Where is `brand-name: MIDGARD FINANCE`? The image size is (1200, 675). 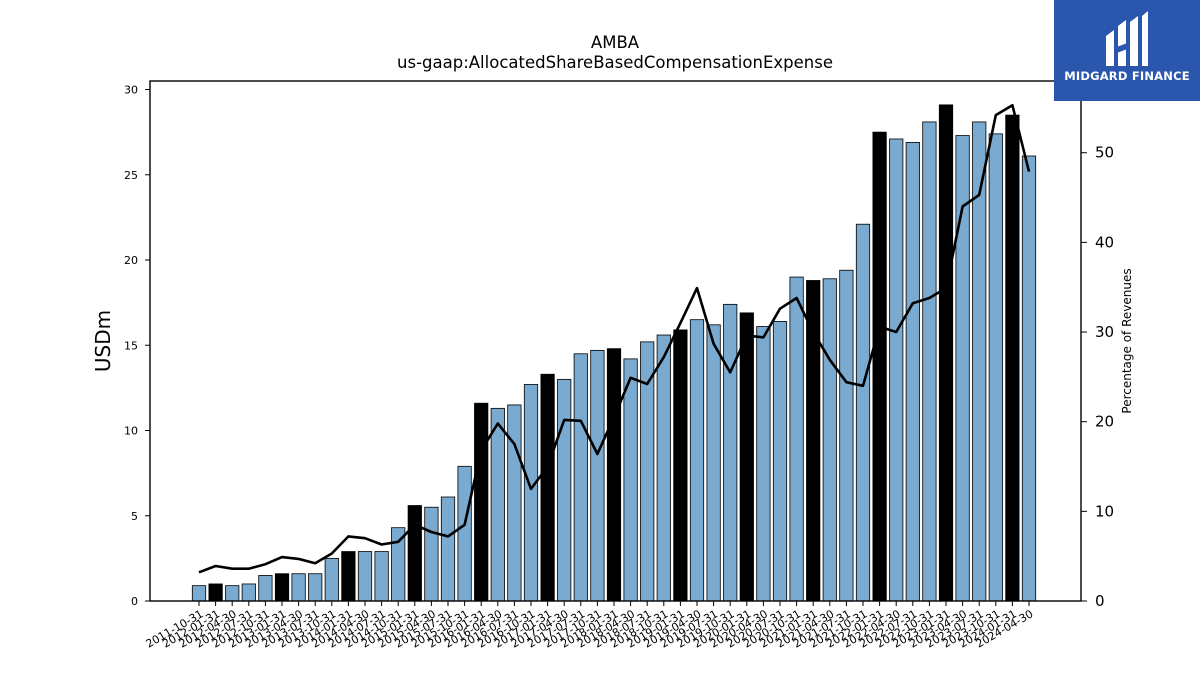
brand-name: MIDGARD FINANCE is located at coordinates (1127, 76).